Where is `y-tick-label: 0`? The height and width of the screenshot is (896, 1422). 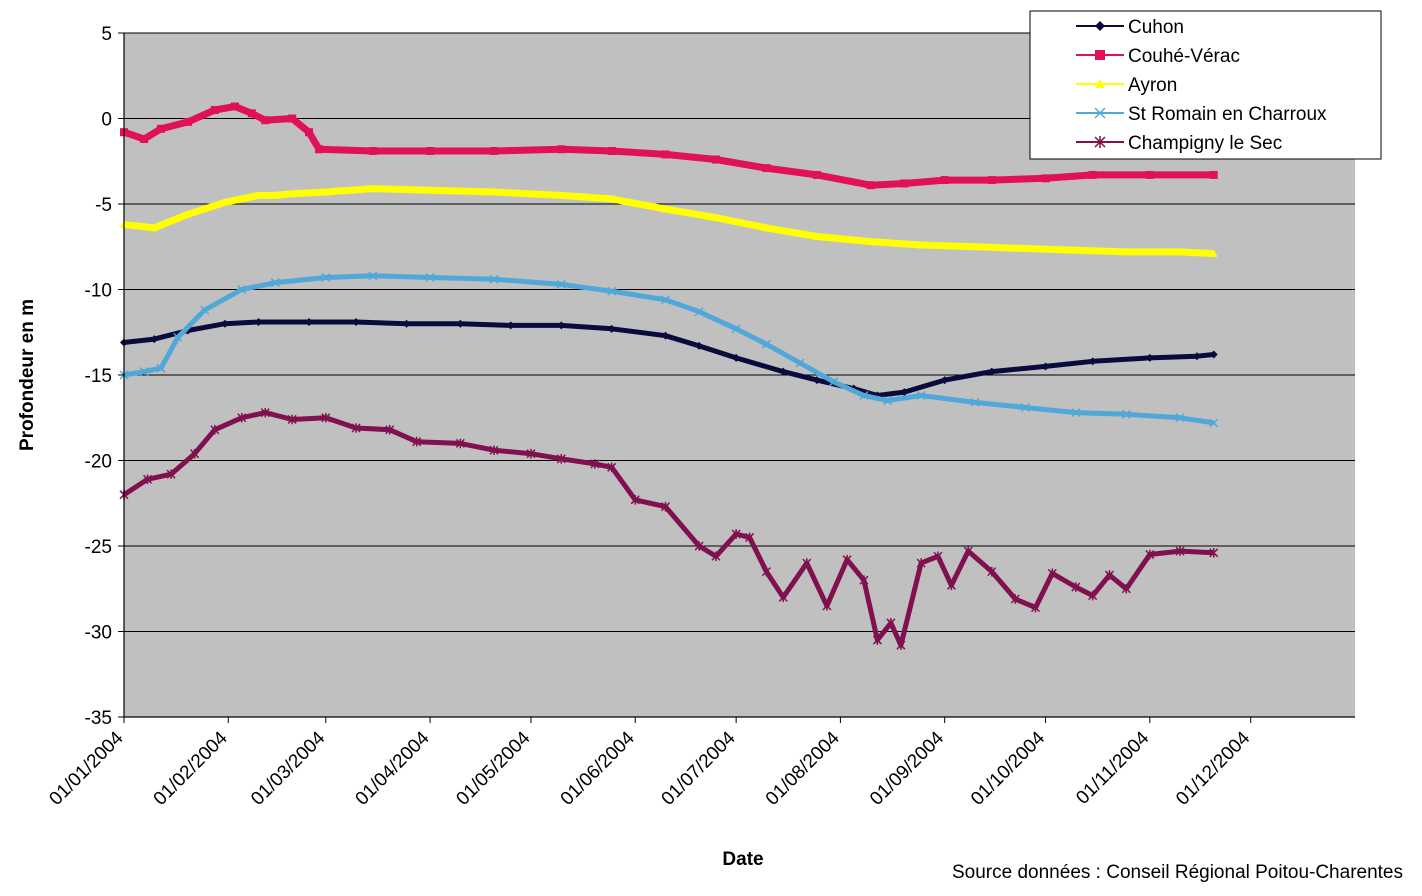
y-tick-label: 0 is located at coordinates (106, 120).